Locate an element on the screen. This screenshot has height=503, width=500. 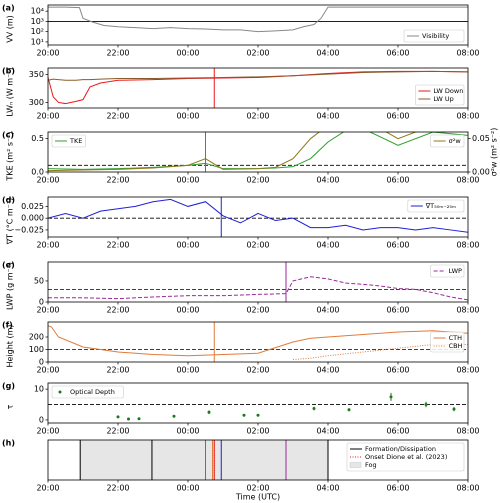
y-tick-label: 10² is located at coordinates (37, 31).